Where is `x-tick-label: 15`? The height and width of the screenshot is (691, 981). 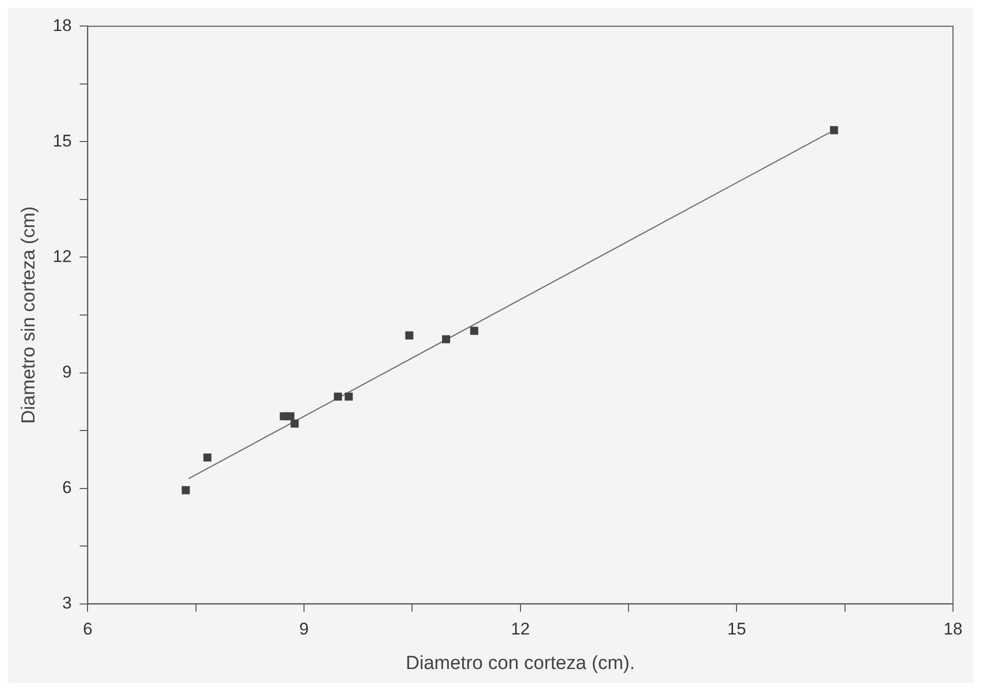
x-tick-label: 15 is located at coordinates (736, 629).